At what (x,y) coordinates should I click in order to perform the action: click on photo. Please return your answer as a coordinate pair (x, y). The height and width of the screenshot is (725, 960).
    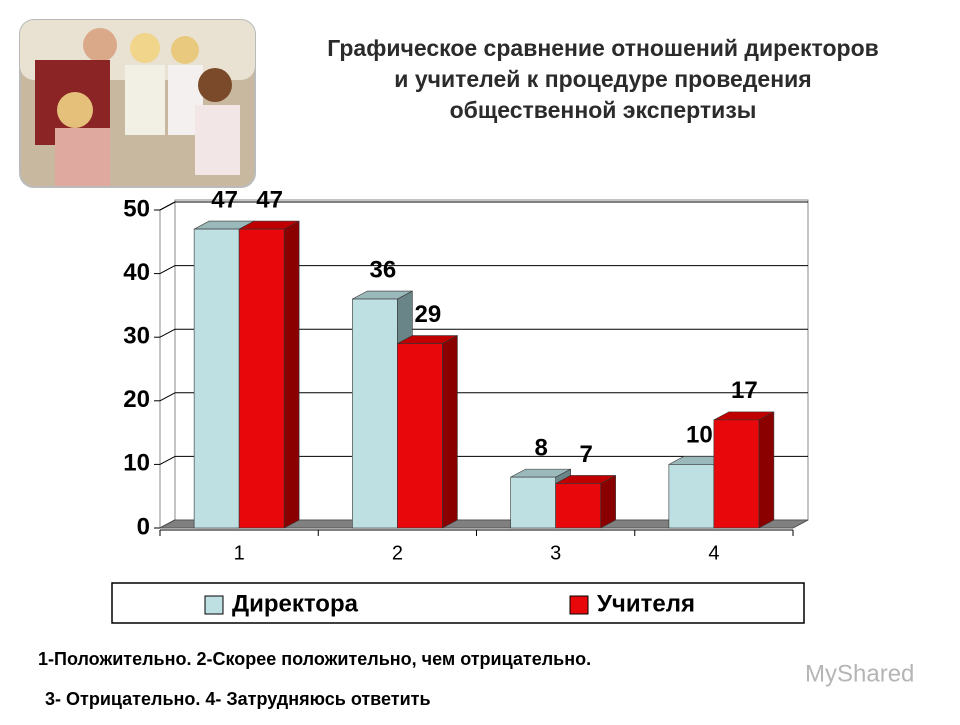
    Looking at the image, I should click on (137, 103).